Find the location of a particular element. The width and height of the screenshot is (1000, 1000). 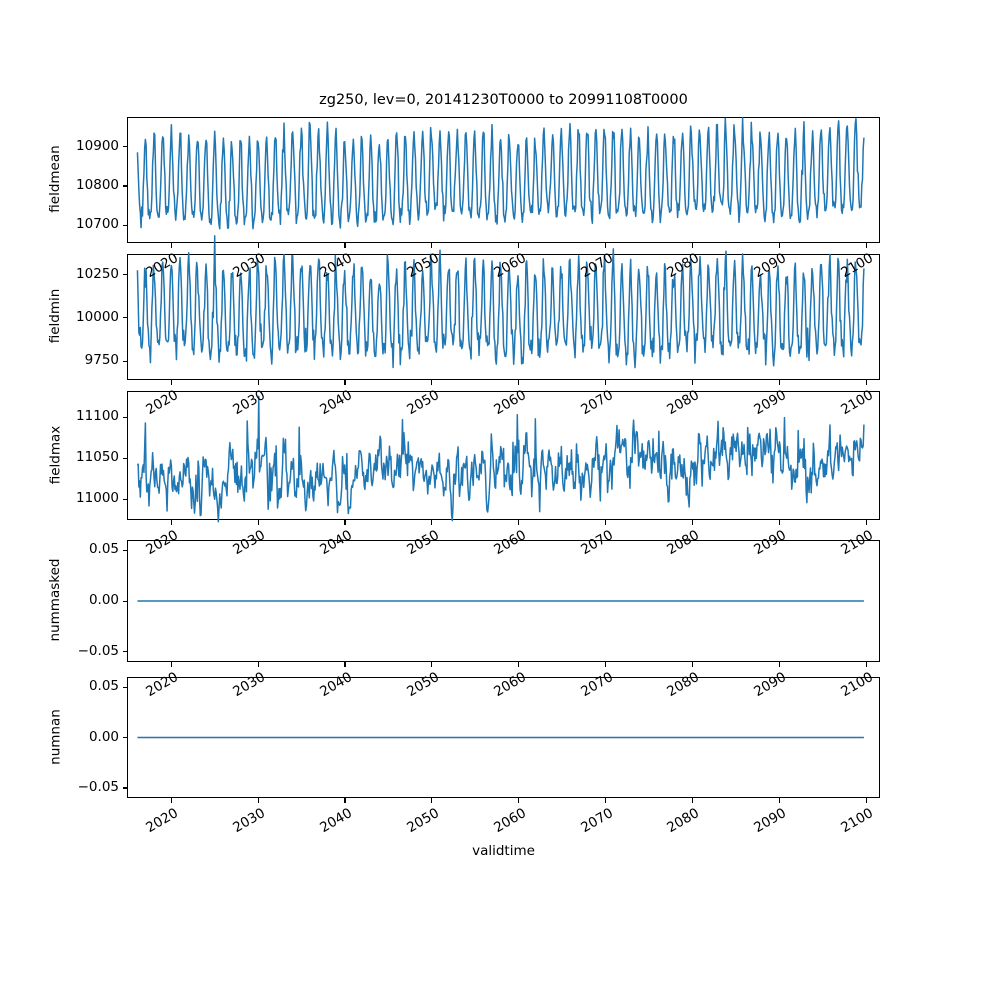

series-line-fieldmean is located at coordinates (500, 173).